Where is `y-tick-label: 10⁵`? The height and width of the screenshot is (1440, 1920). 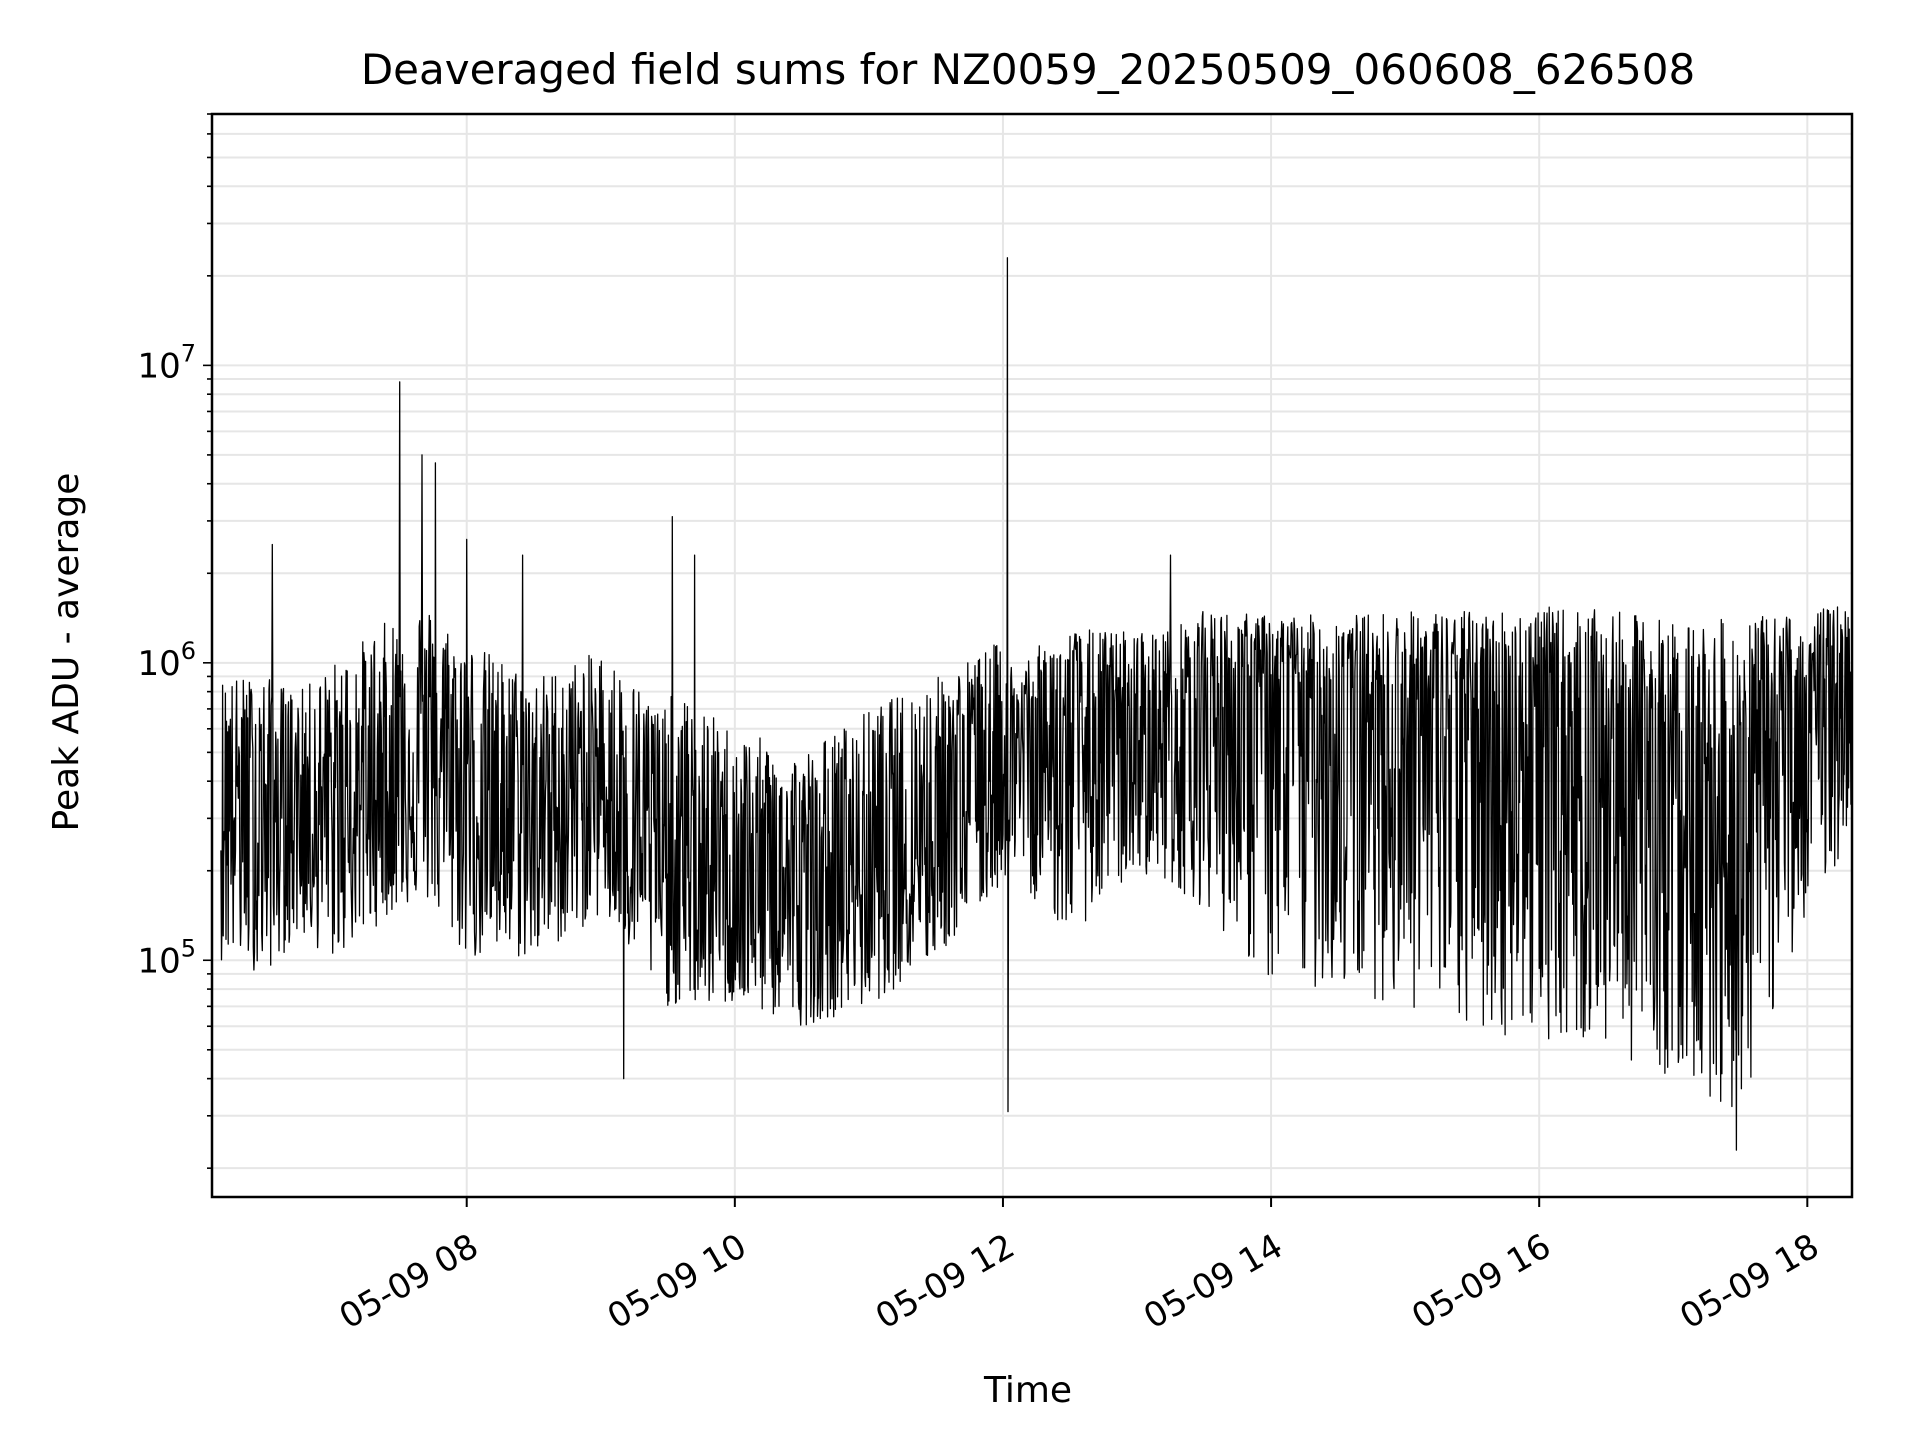
y-tick-label: 10⁵ is located at coordinates (166, 957).